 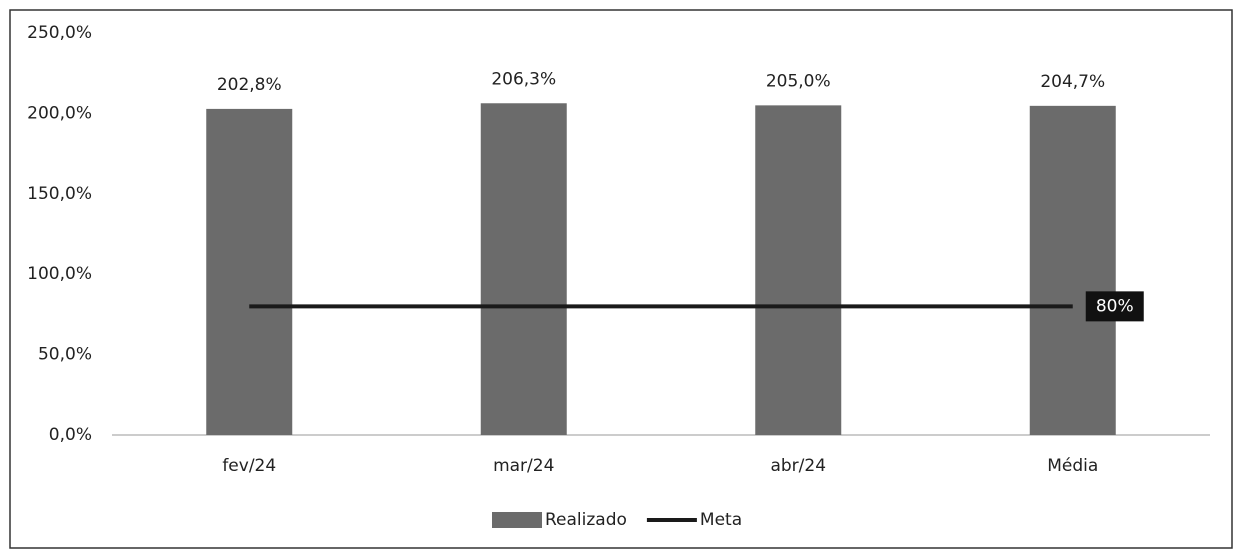 What do you see at coordinates (586, 520) in the screenshot?
I see `legend-label: Realizado` at bounding box center [586, 520].